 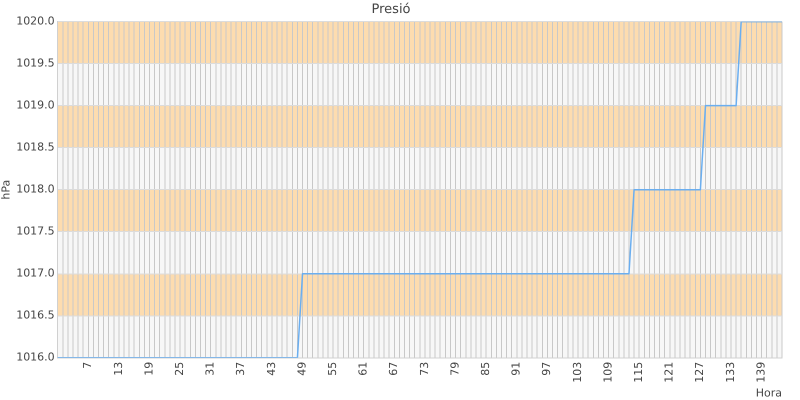 I want to click on x-tick-label: 61, so click(x=363, y=369).